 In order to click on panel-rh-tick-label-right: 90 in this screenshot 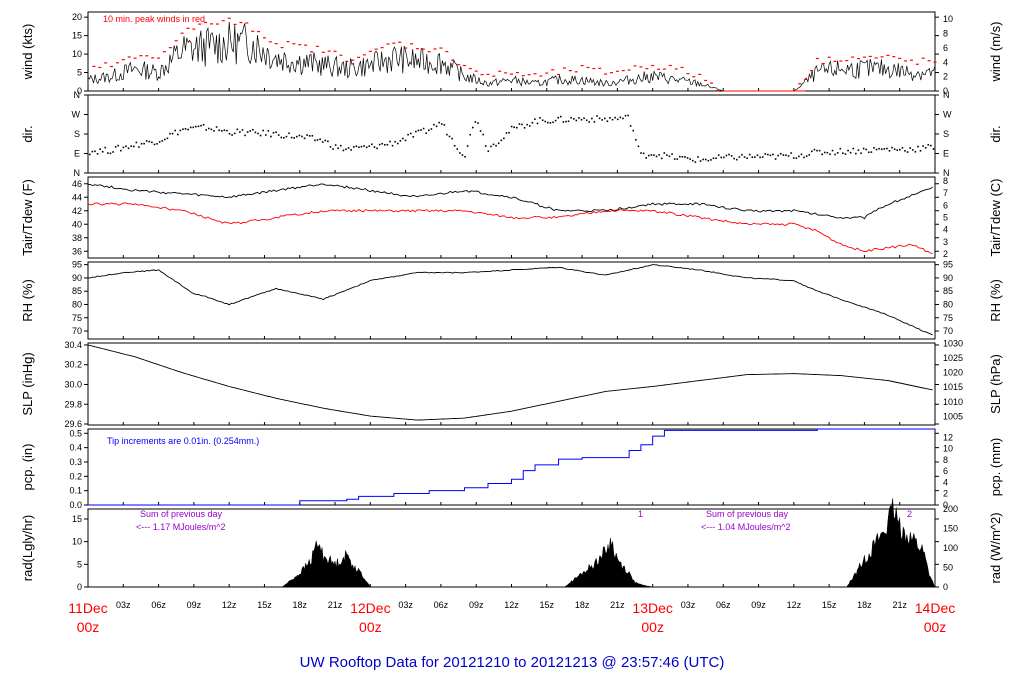, I will do `click(948, 278)`.